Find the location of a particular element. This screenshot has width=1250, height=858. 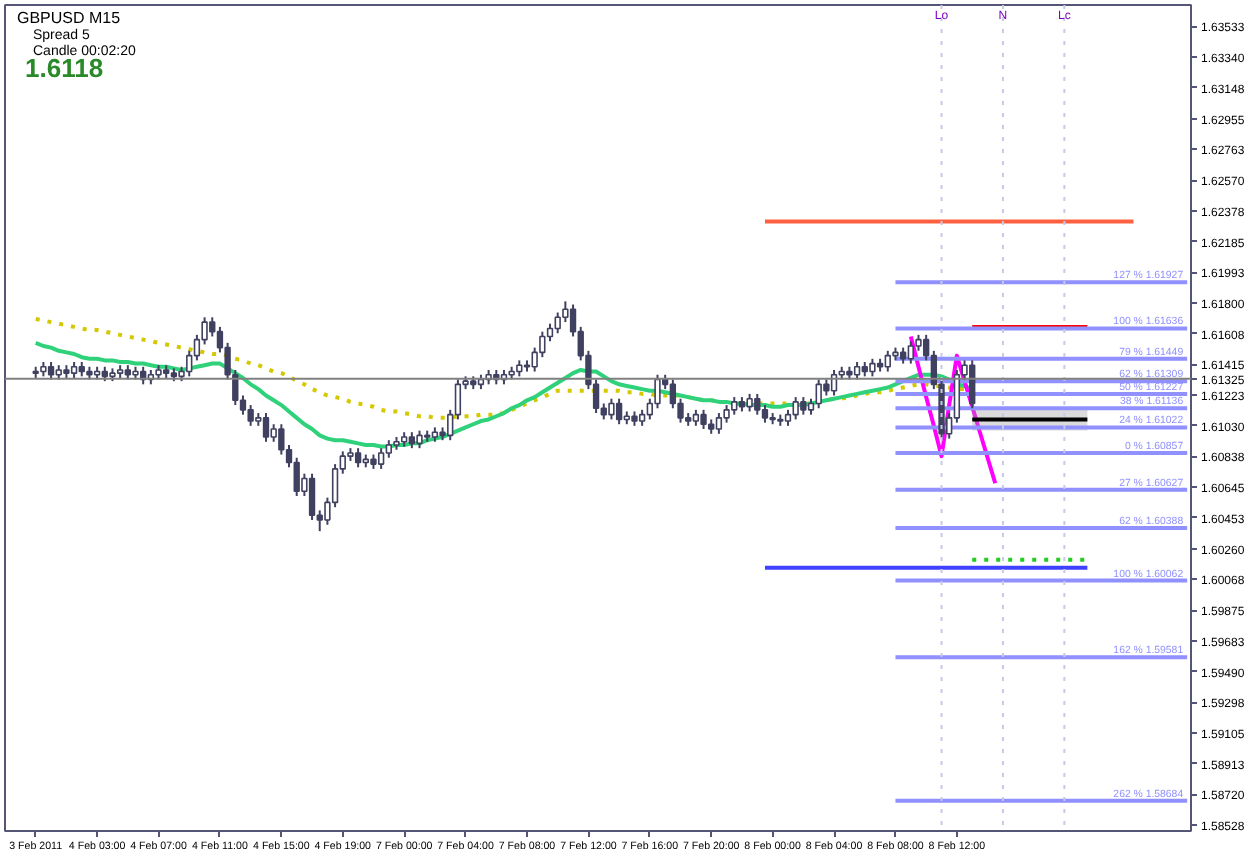

annotation: 1.6118 is located at coordinates (64, 68).